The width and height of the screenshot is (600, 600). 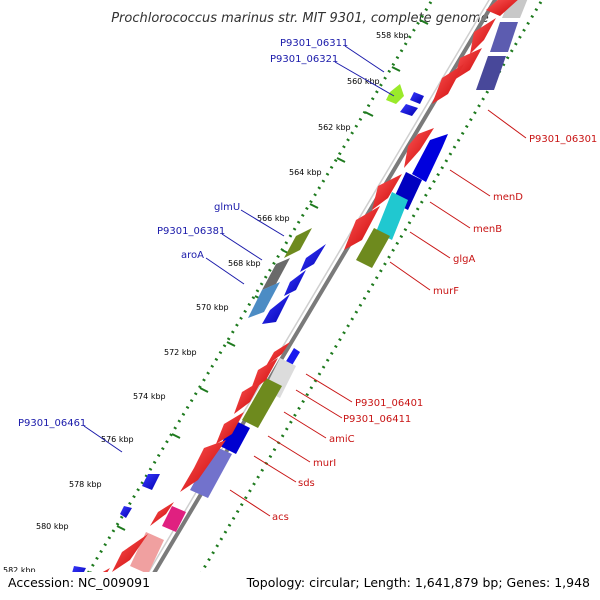 I want to click on gene-label: menD, so click(x=508, y=197).